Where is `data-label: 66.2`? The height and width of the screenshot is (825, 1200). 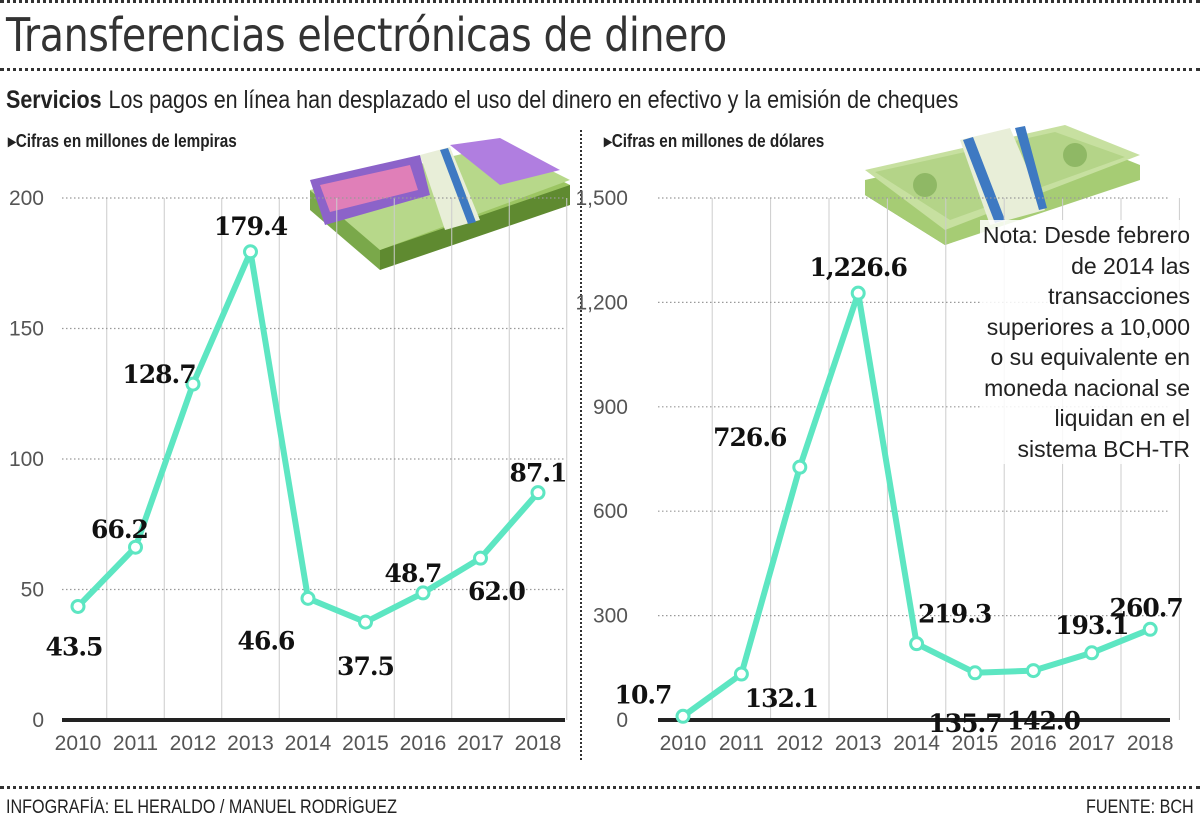
data-label: 66.2 is located at coordinates (119, 529).